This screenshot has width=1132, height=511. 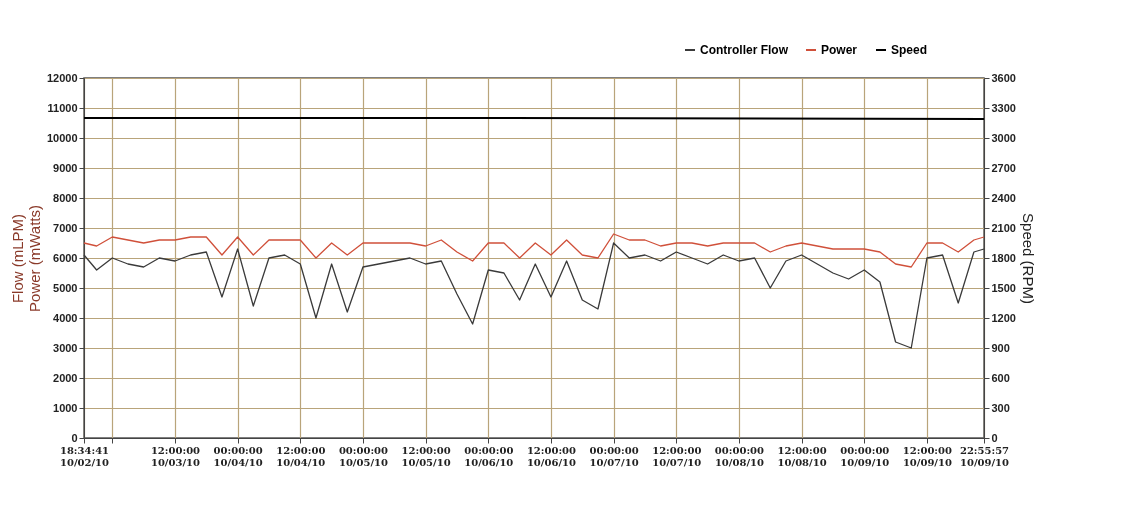 I want to click on y-tick-label: 2000, so click(x=65, y=377).